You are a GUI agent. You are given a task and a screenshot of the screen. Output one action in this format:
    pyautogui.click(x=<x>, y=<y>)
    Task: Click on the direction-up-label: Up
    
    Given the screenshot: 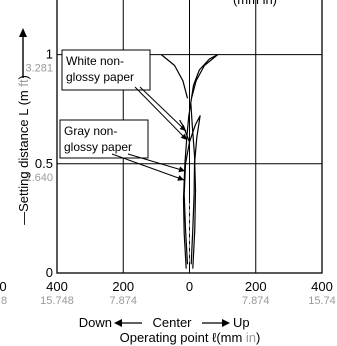 What is the action you would take?
    pyautogui.click(x=241, y=322)
    